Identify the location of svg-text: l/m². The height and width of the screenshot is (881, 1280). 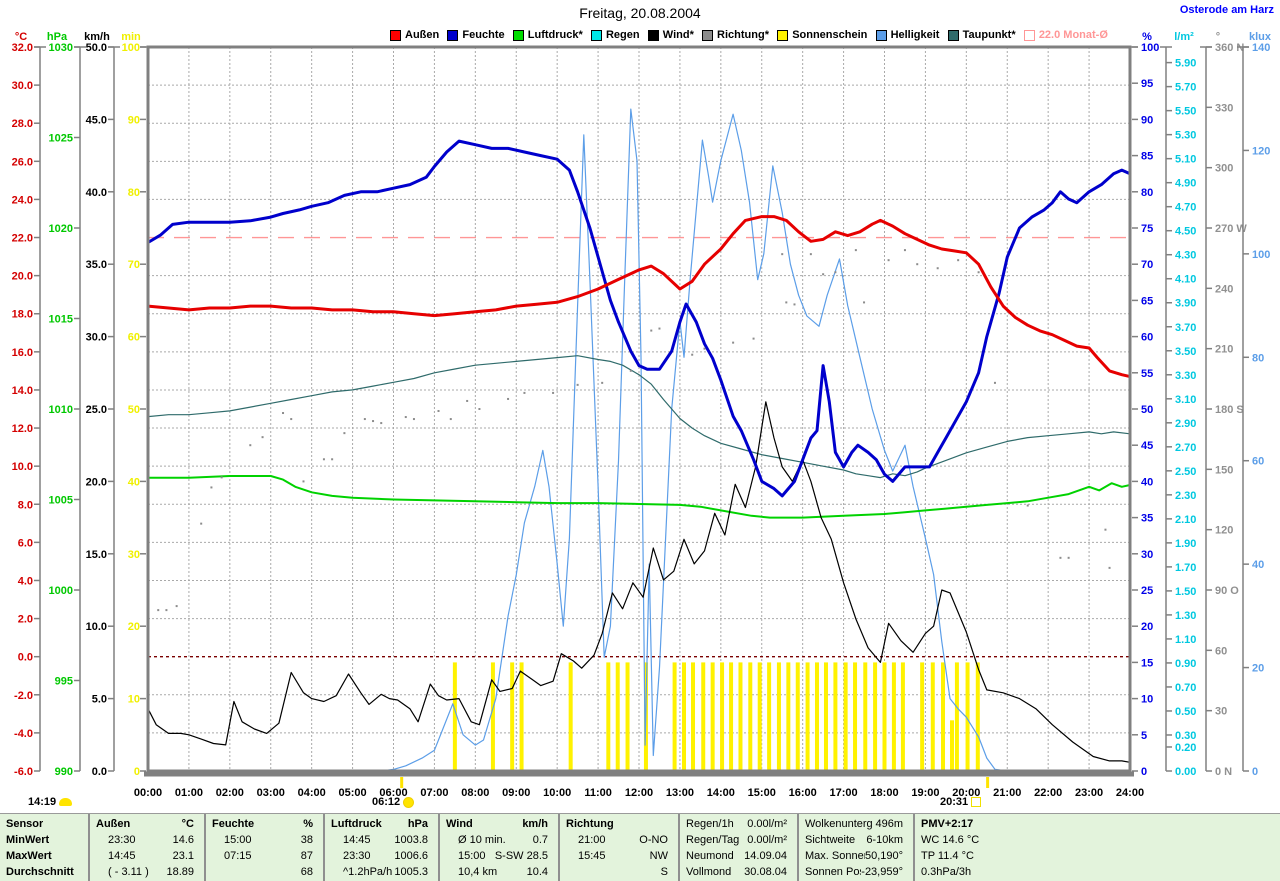
(1184, 37).